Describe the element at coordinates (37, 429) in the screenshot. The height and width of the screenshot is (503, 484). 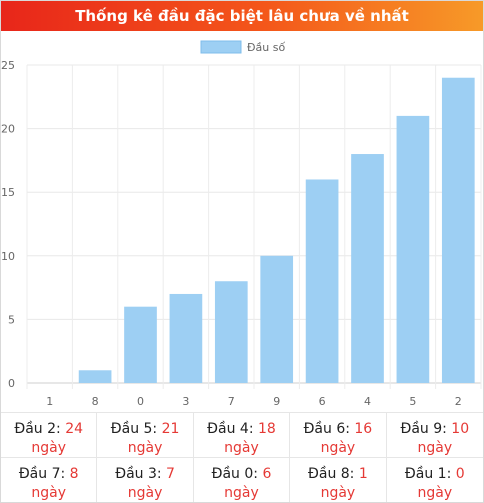
I see `stat-label: Đầu 2:` at that location.